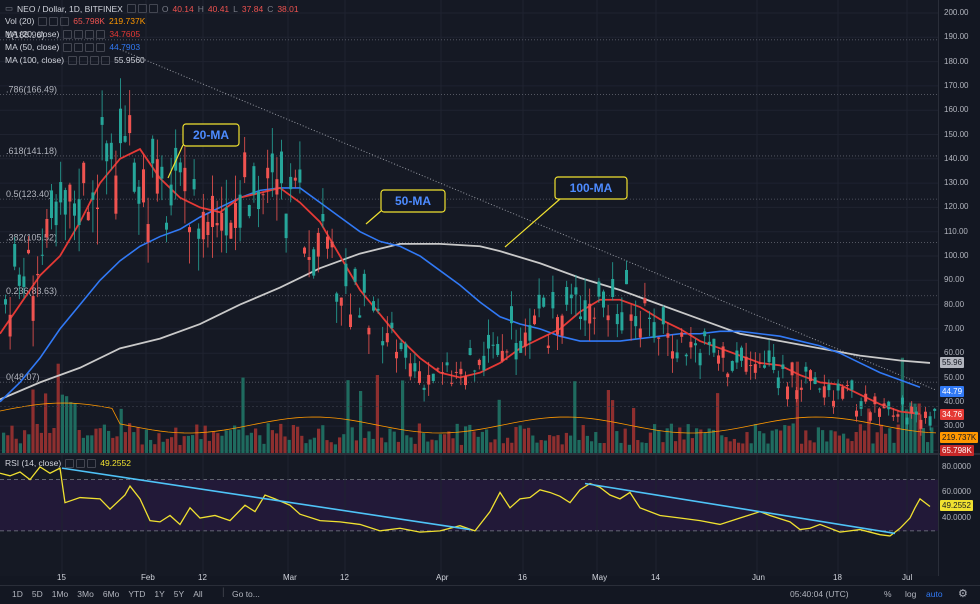 The height and width of the screenshot is (604, 980). Describe the element at coordinates (84, 34) in the screenshot. I see `ma20-legend-buttons` at that location.